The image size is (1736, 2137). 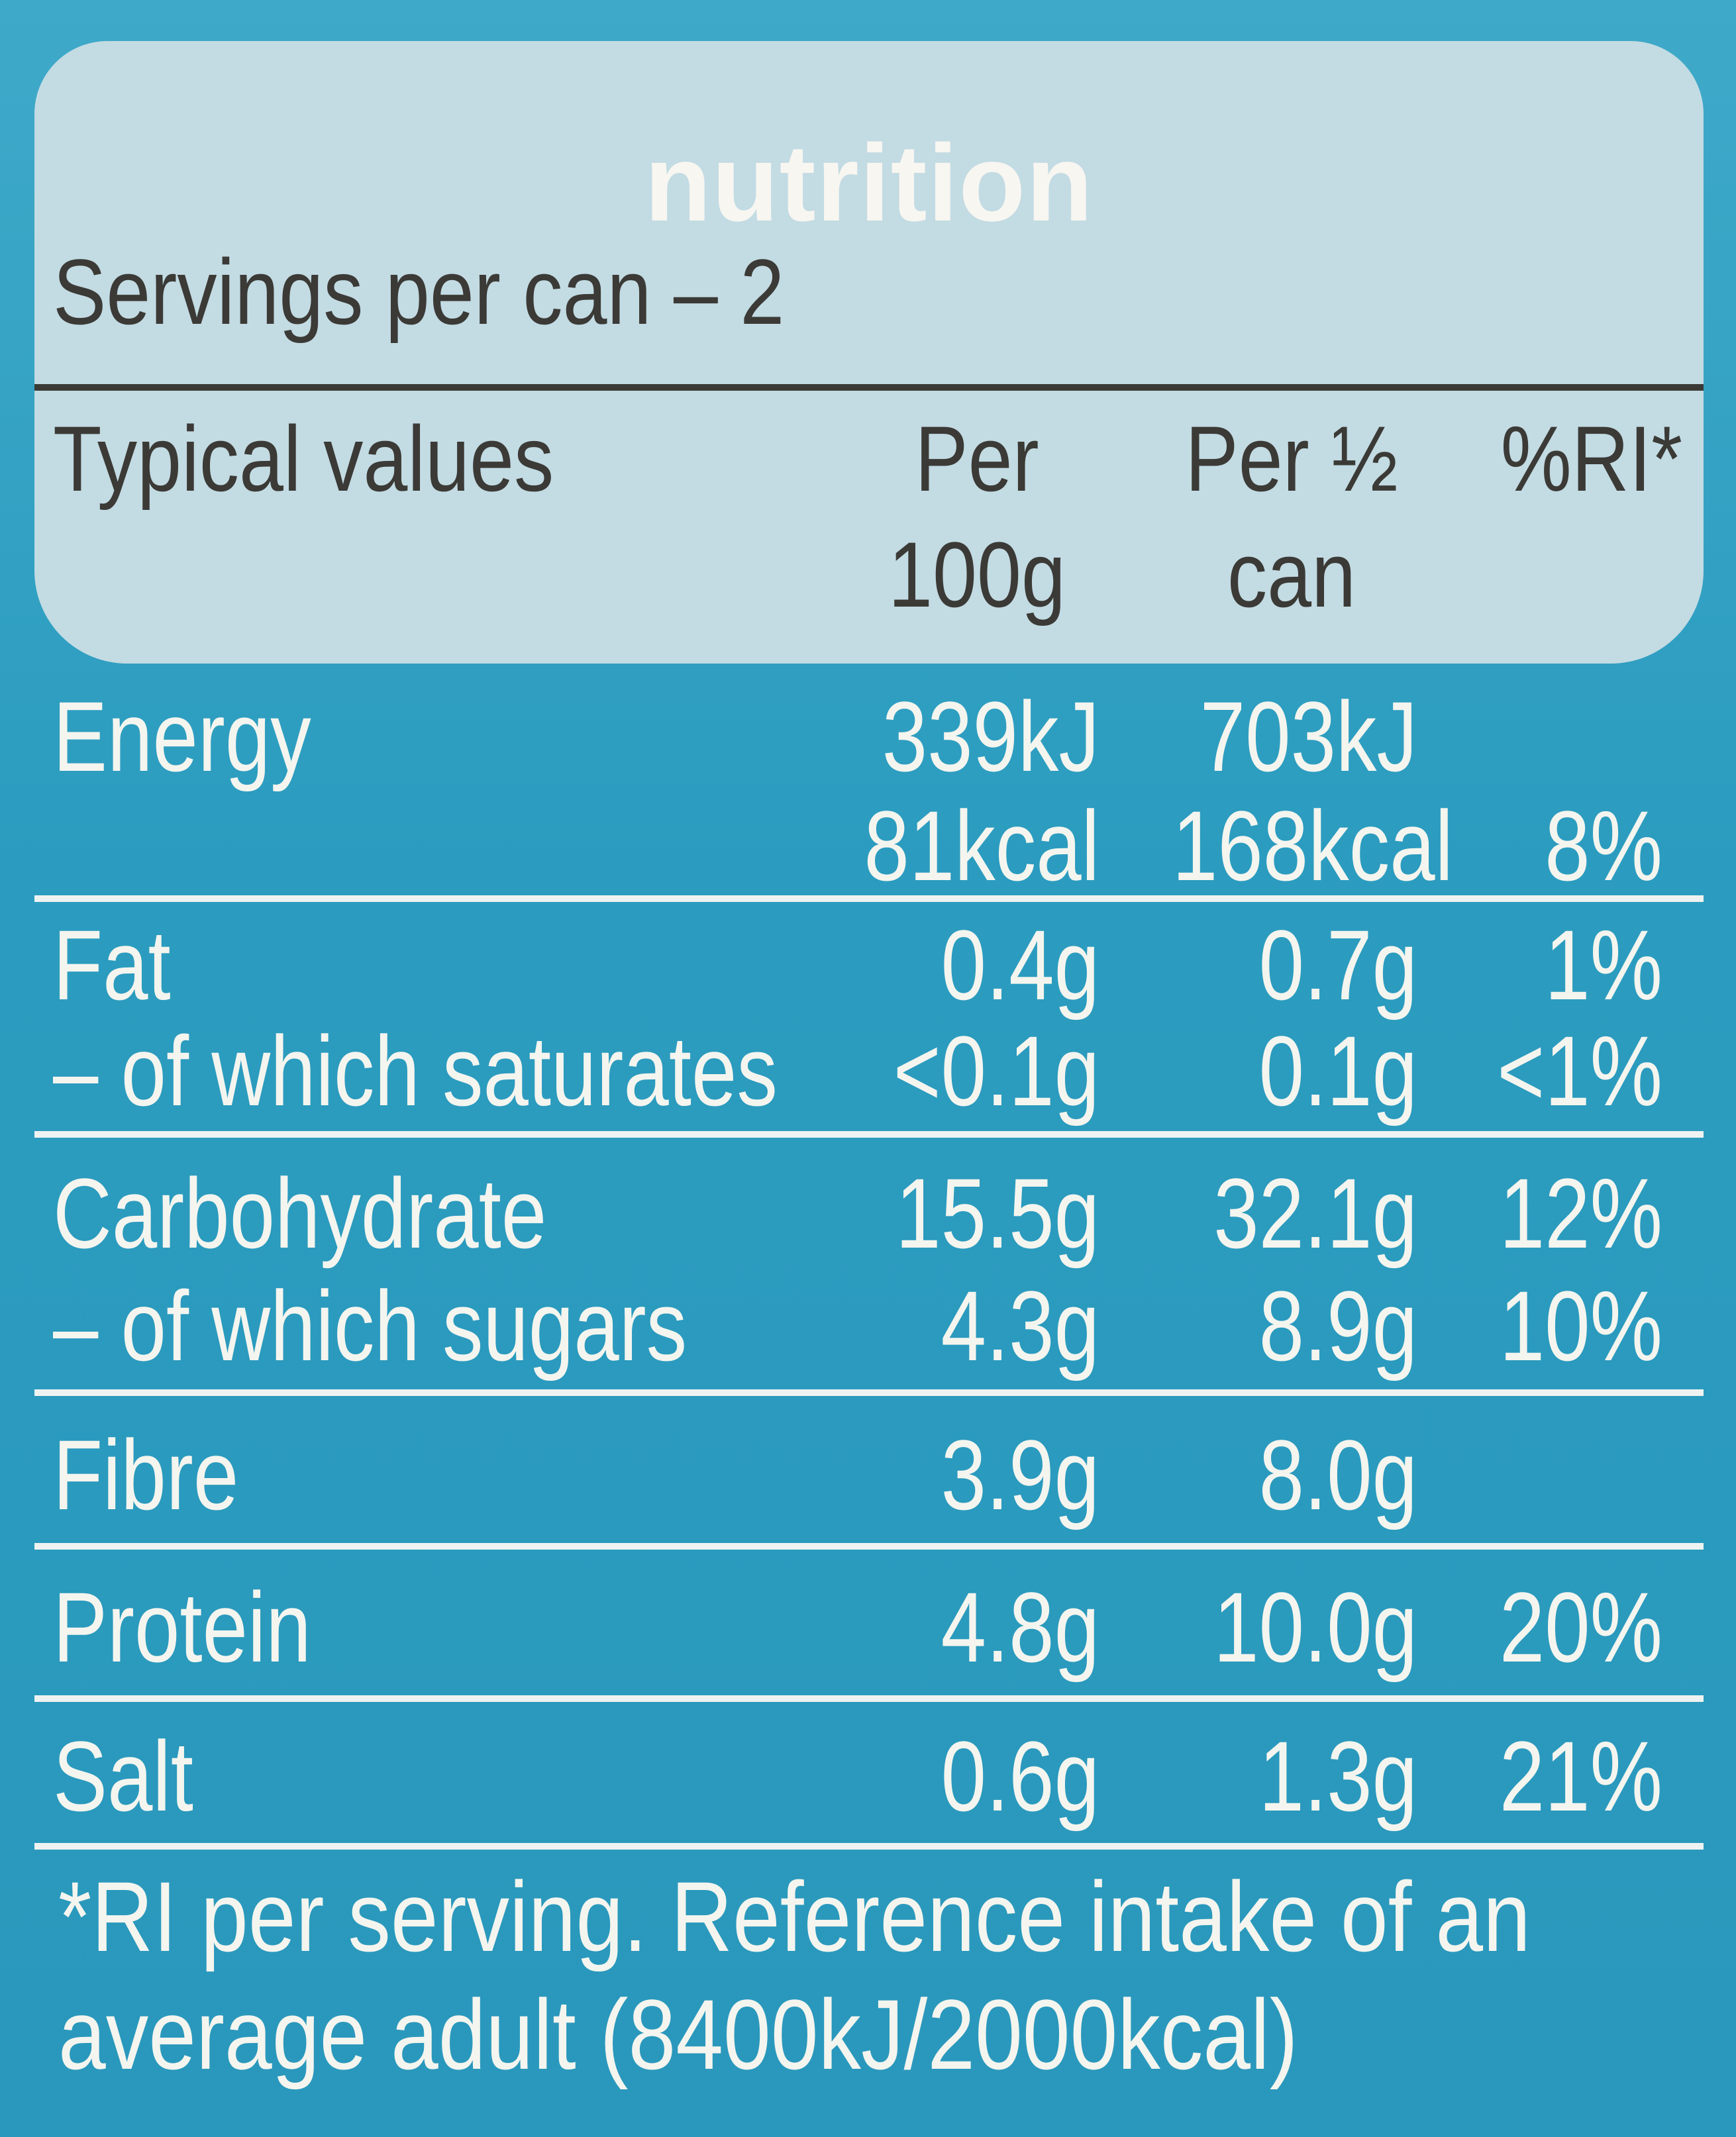 What do you see at coordinates (1580, 1776) in the screenshot?
I see `salt-ri: 21%` at bounding box center [1580, 1776].